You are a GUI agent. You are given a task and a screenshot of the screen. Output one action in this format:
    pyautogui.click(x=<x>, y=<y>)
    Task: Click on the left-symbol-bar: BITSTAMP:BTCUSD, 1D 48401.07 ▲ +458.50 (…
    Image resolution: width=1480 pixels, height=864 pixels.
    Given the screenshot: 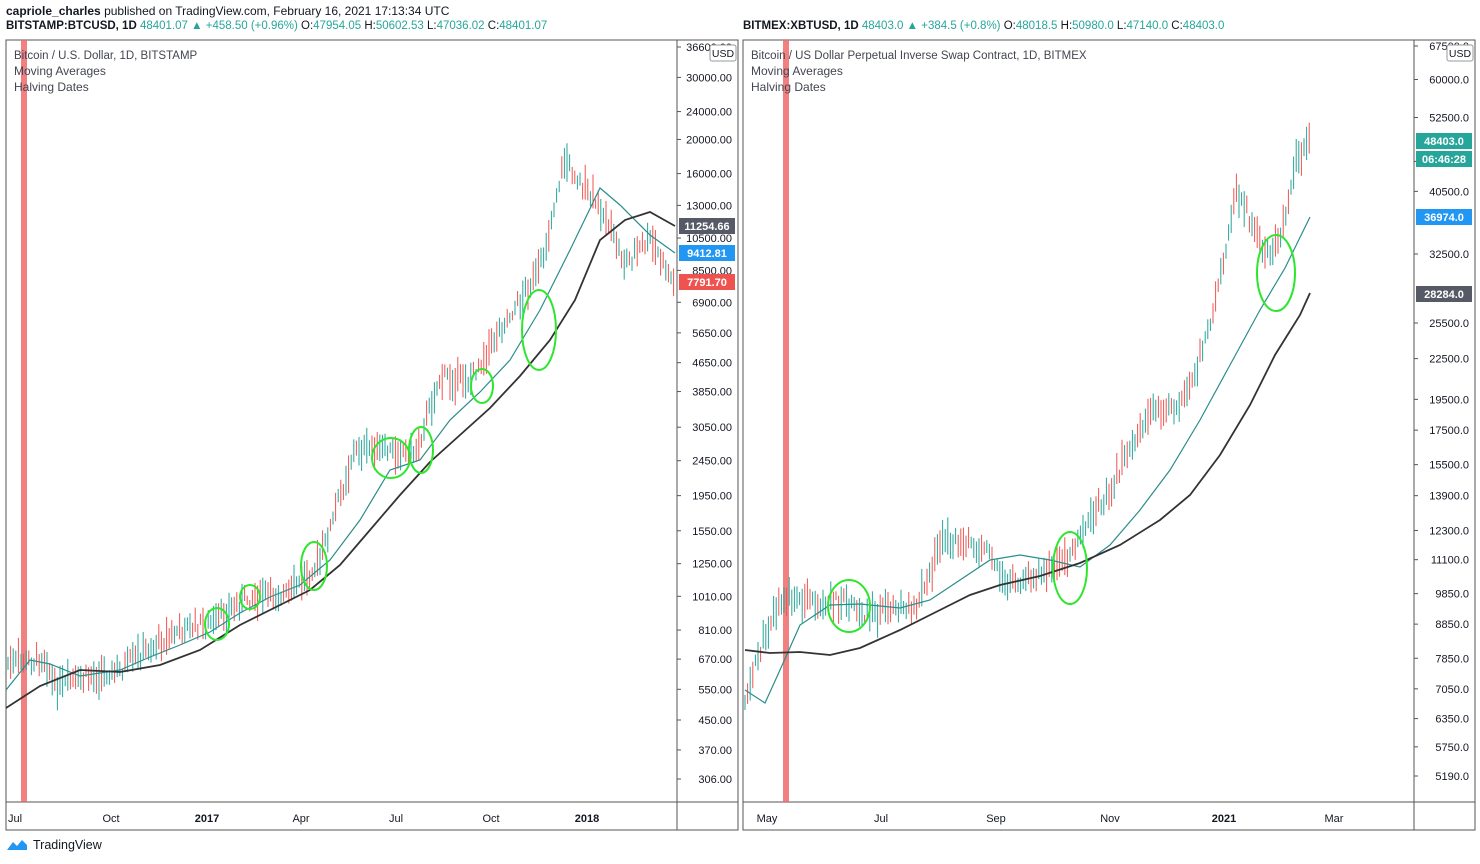 What is the action you would take?
    pyautogui.click(x=277, y=26)
    